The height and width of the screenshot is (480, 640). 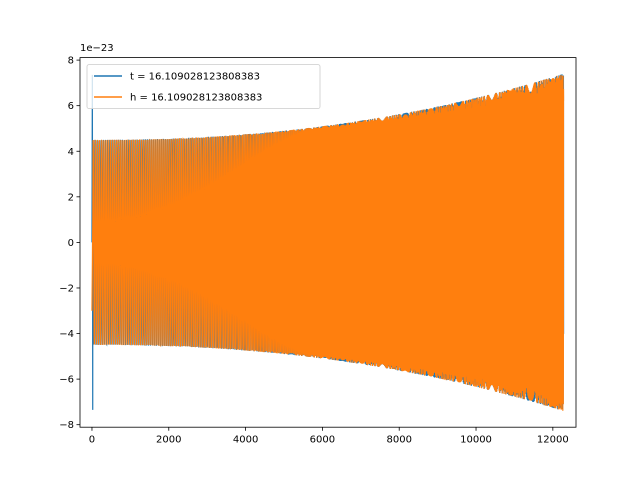 I want to click on y-tick-label: −4, so click(x=66, y=334).